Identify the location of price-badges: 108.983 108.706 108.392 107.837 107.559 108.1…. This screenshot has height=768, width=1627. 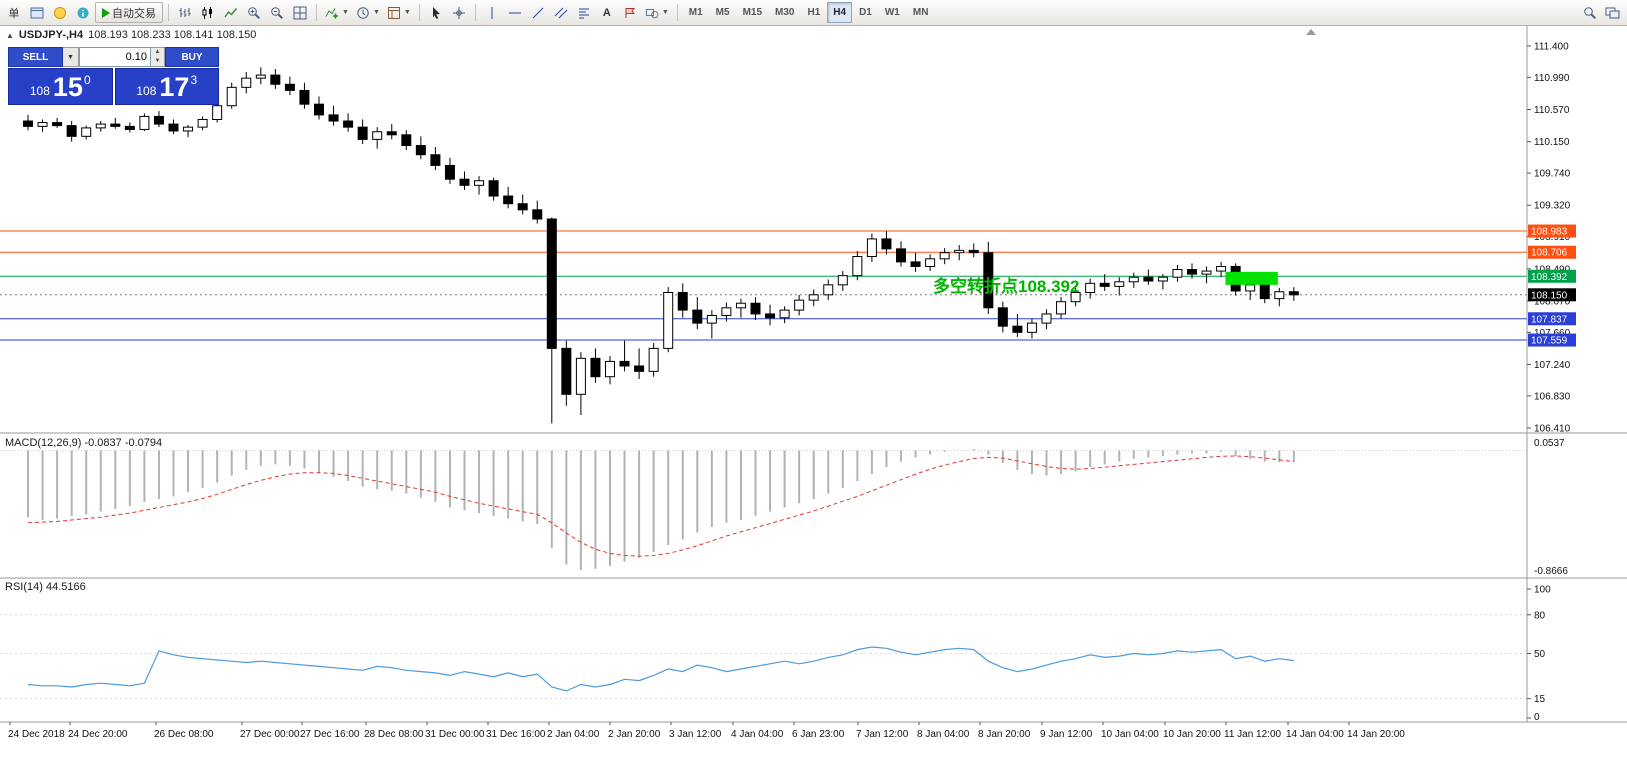
(1552, 285).